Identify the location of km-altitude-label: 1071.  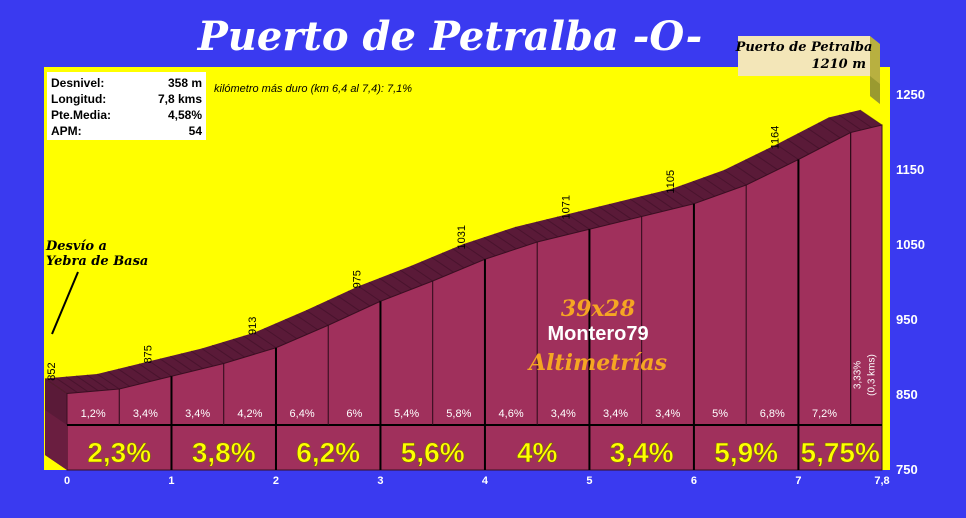
(566, 207).